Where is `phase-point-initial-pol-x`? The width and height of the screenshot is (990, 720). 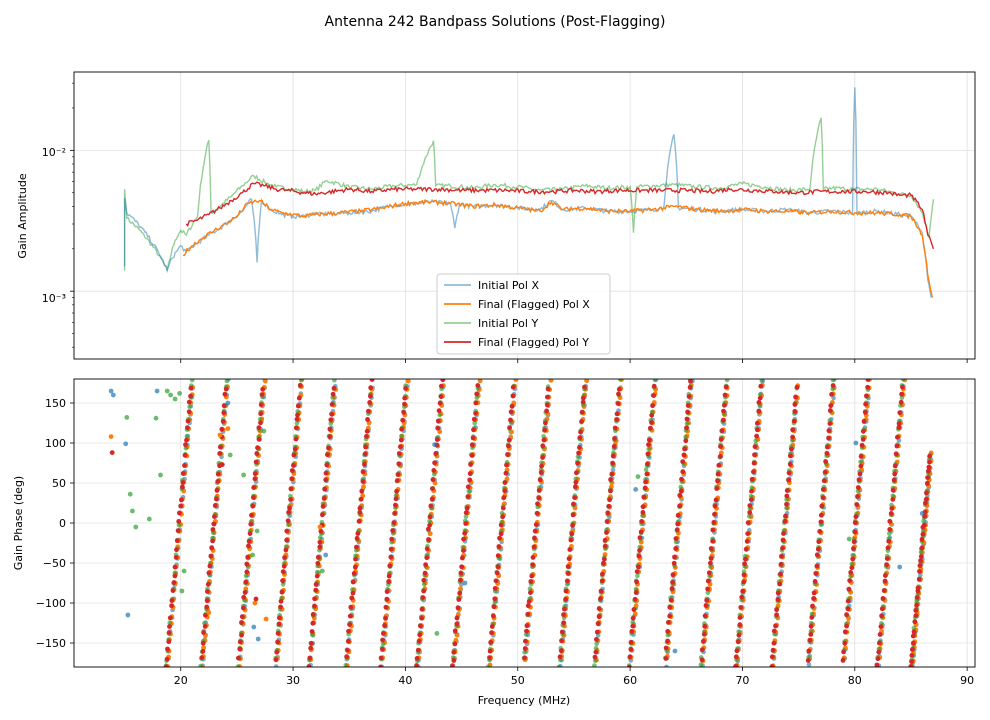 phase-point-initial-pol-x is located at coordinates (809, 664).